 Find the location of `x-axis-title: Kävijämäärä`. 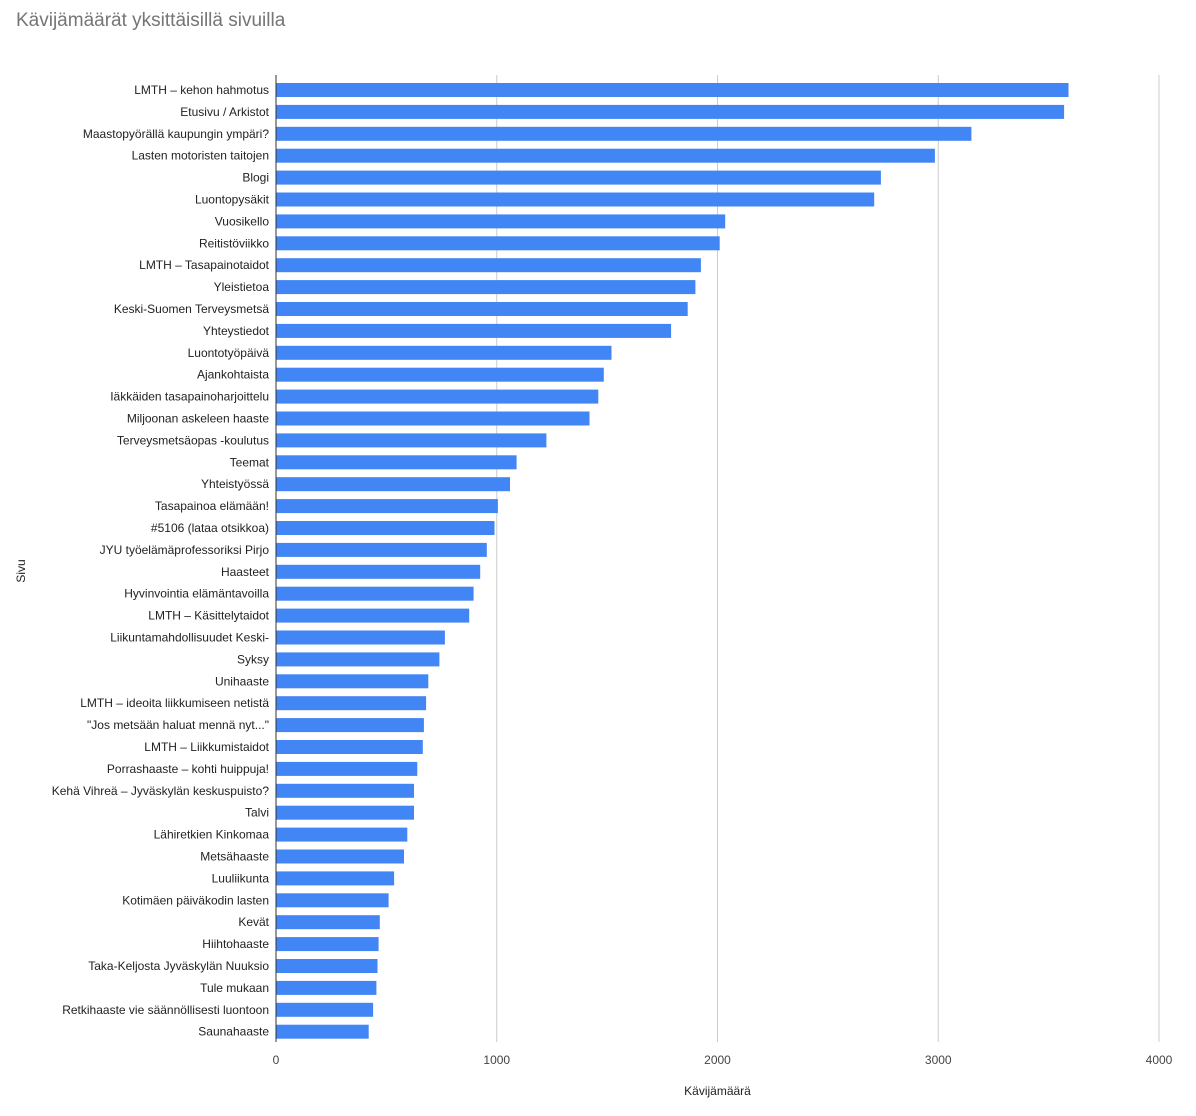

x-axis-title: Kävijämäärä is located at coordinates (717, 1091).